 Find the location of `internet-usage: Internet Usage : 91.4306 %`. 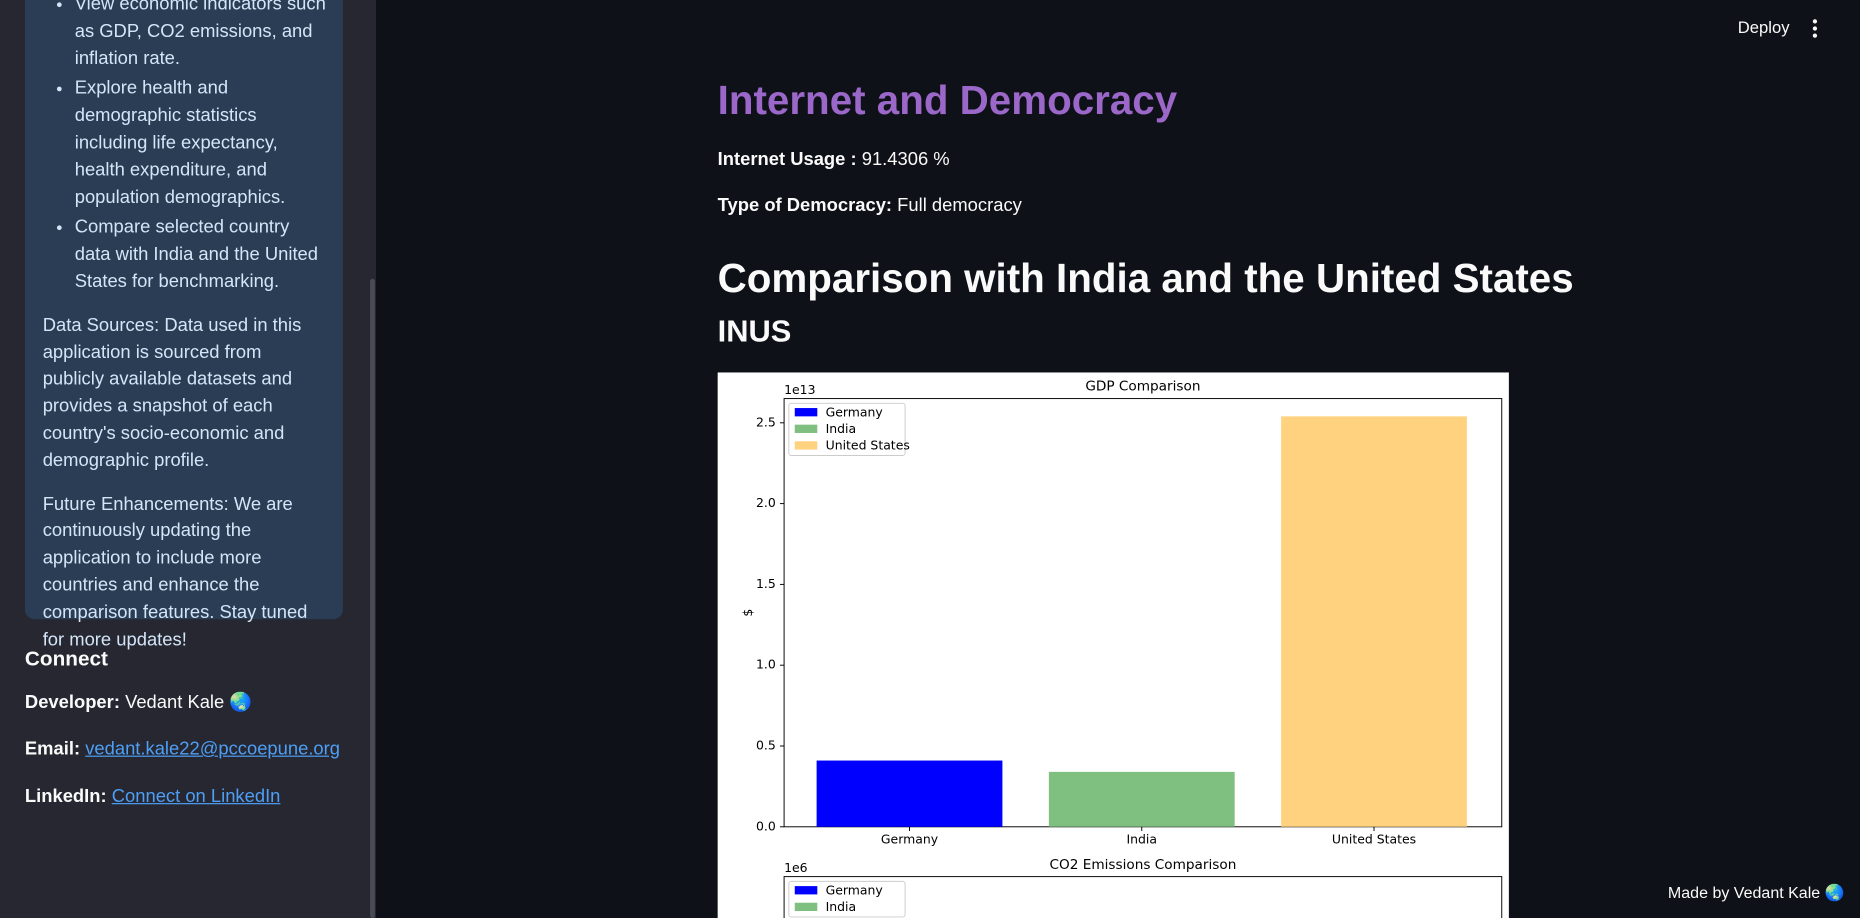

internet-usage: Internet Usage : 91.4306 % is located at coordinates (834, 159).